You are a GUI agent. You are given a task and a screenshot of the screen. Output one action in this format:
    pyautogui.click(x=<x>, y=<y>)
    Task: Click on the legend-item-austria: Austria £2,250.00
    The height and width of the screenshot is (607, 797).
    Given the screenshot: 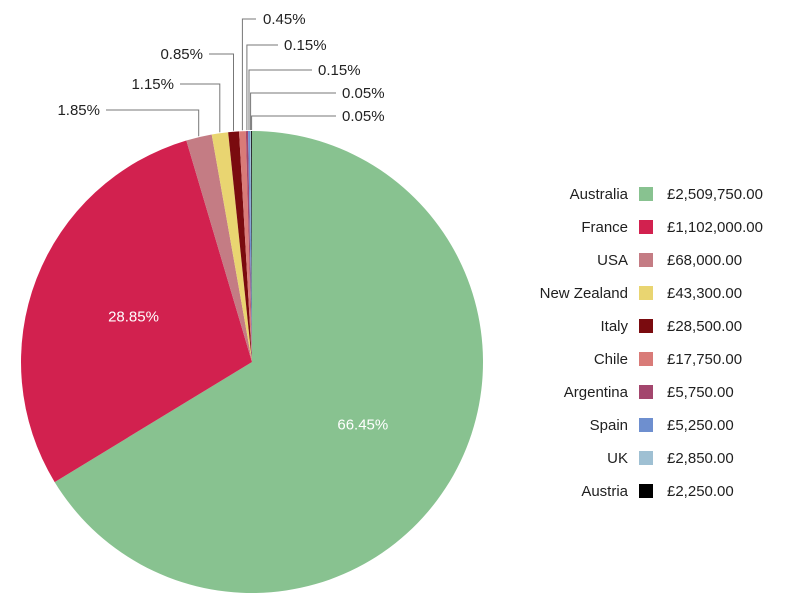 What is the action you would take?
    pyautogui.click(x=647, y=491)
    